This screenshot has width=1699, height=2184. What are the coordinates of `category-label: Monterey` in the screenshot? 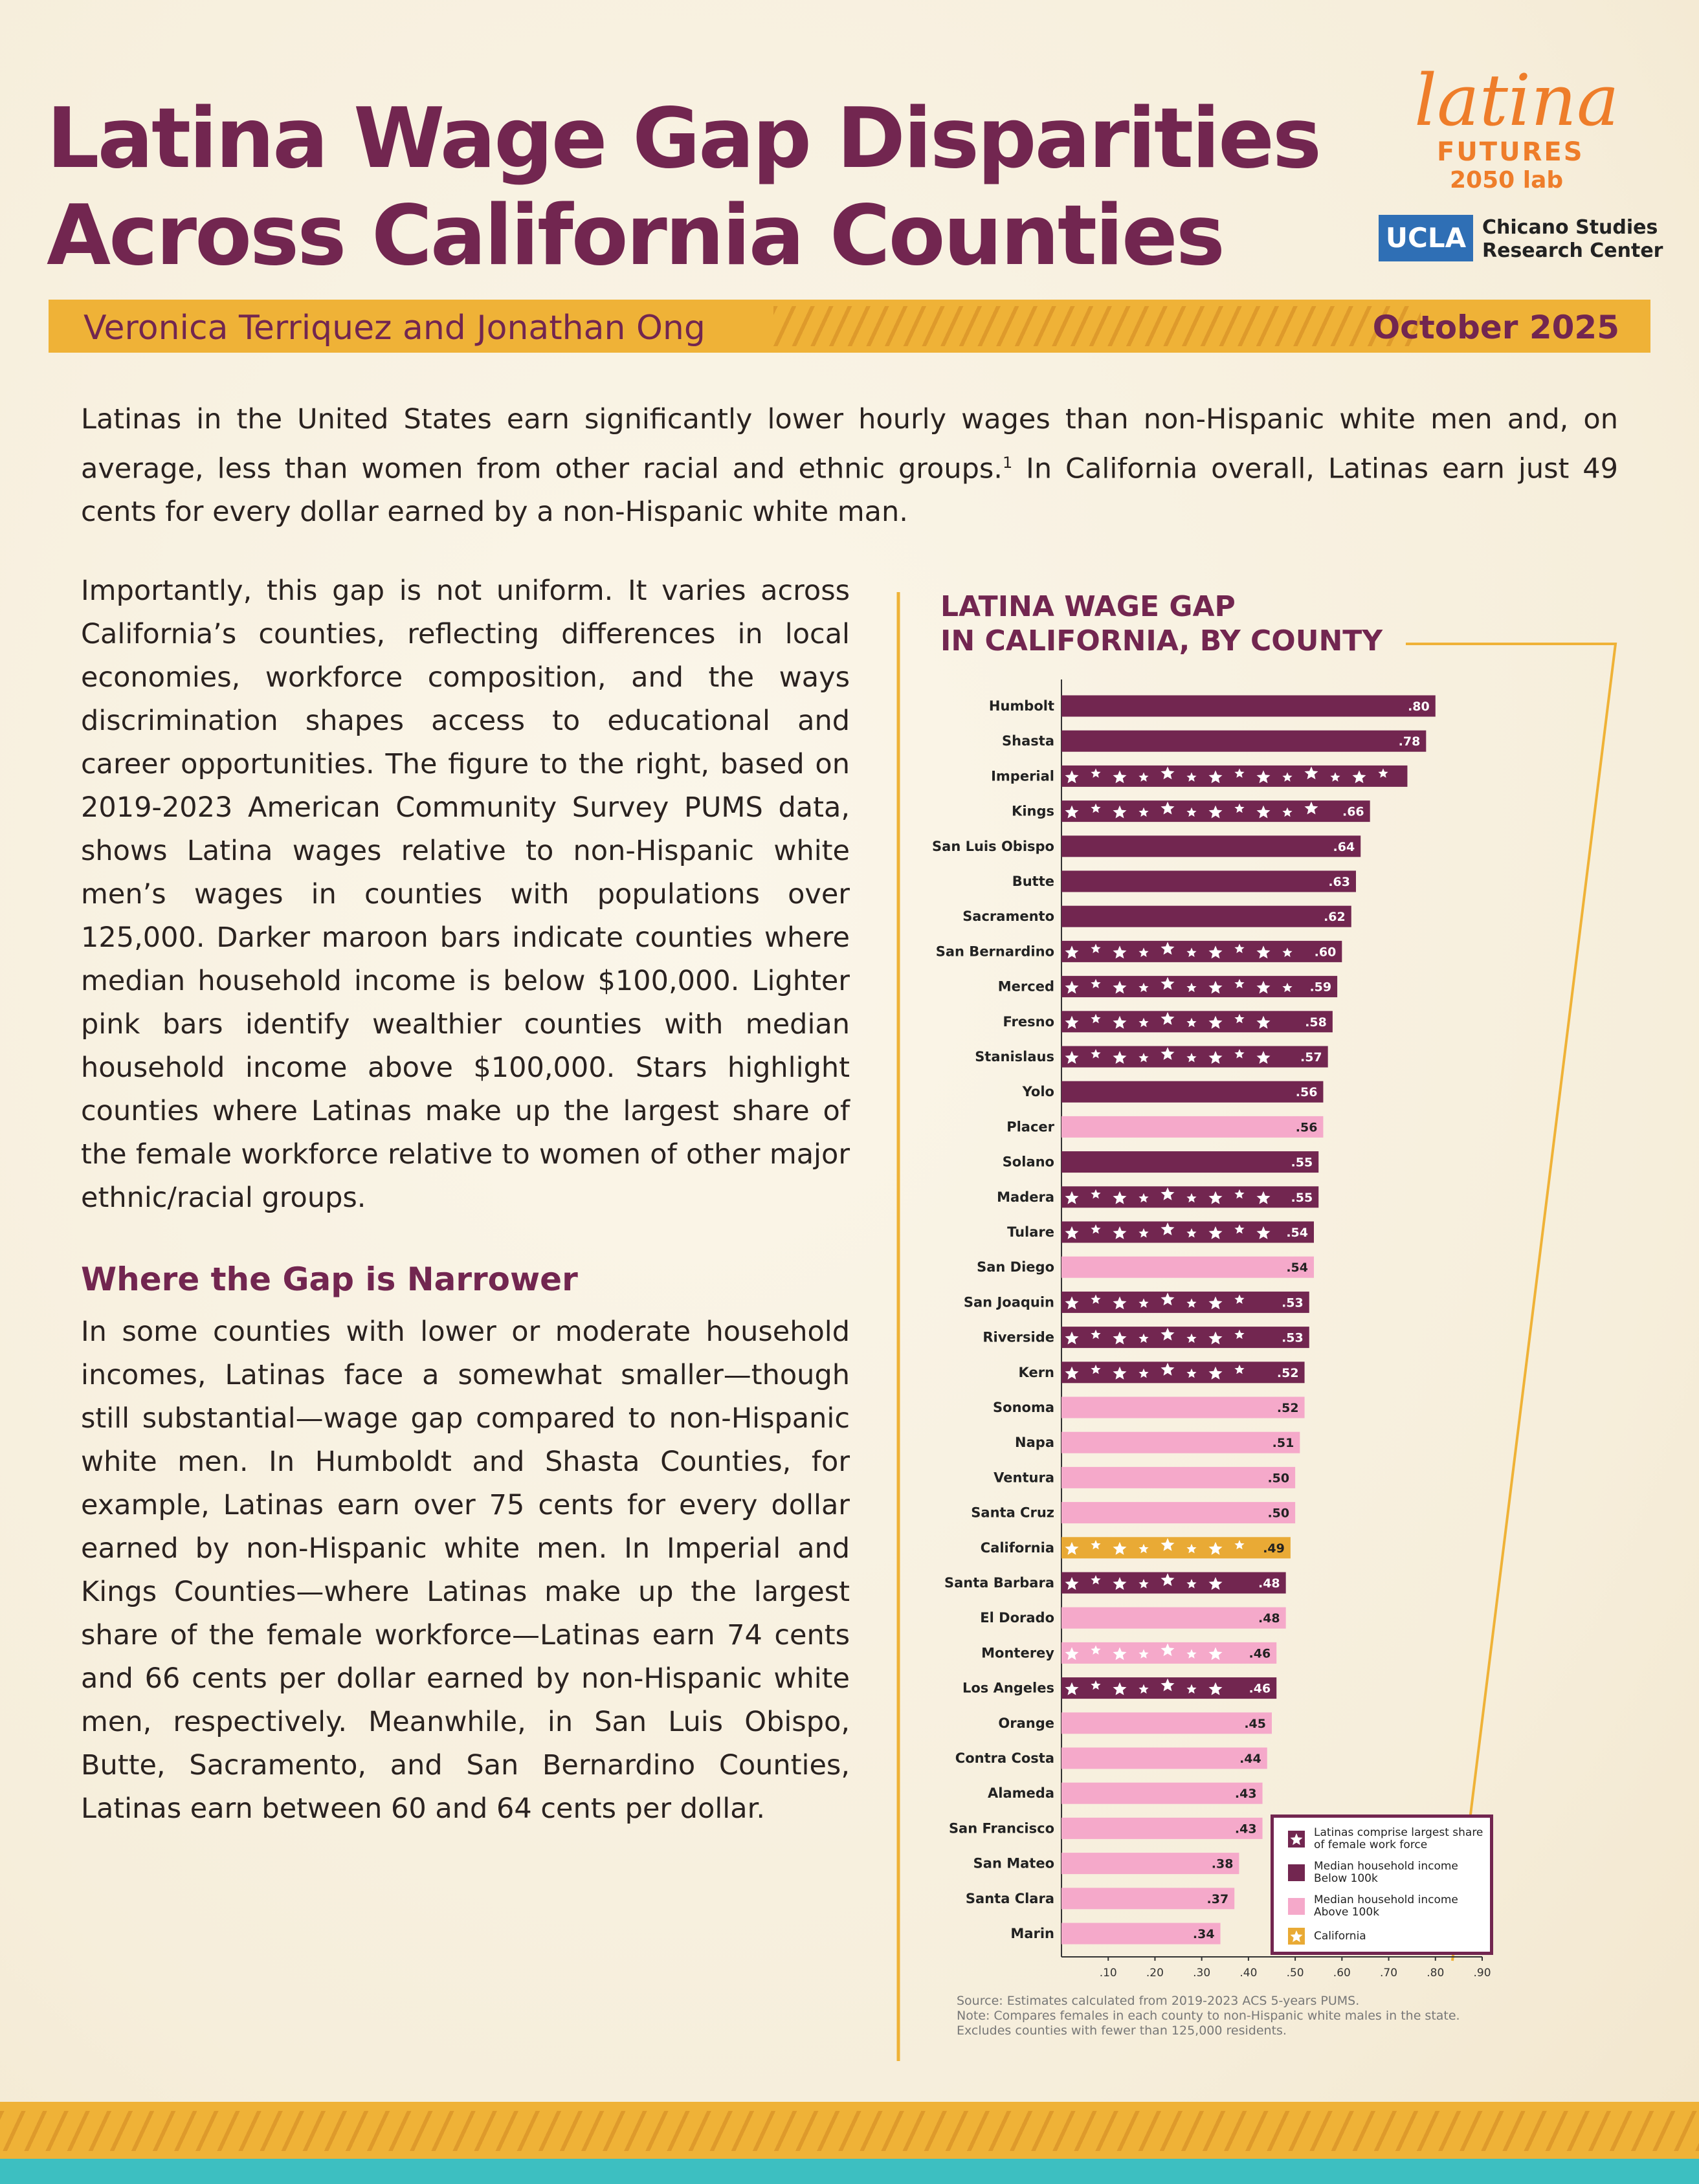 It's located at (1018, 1652).